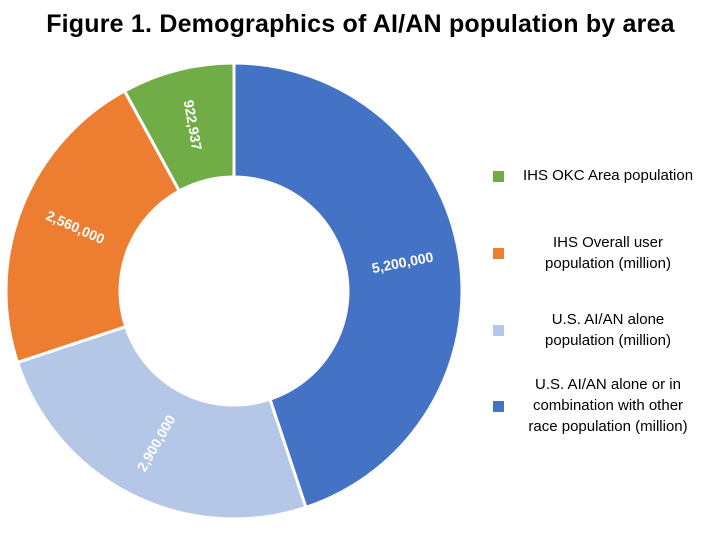 Image resolution: width=721 pixels, height=538 pixels. Describe the element at coordinates (498, 330) in the screenshot. I see `legend-swatch-aian-alone` at that location.